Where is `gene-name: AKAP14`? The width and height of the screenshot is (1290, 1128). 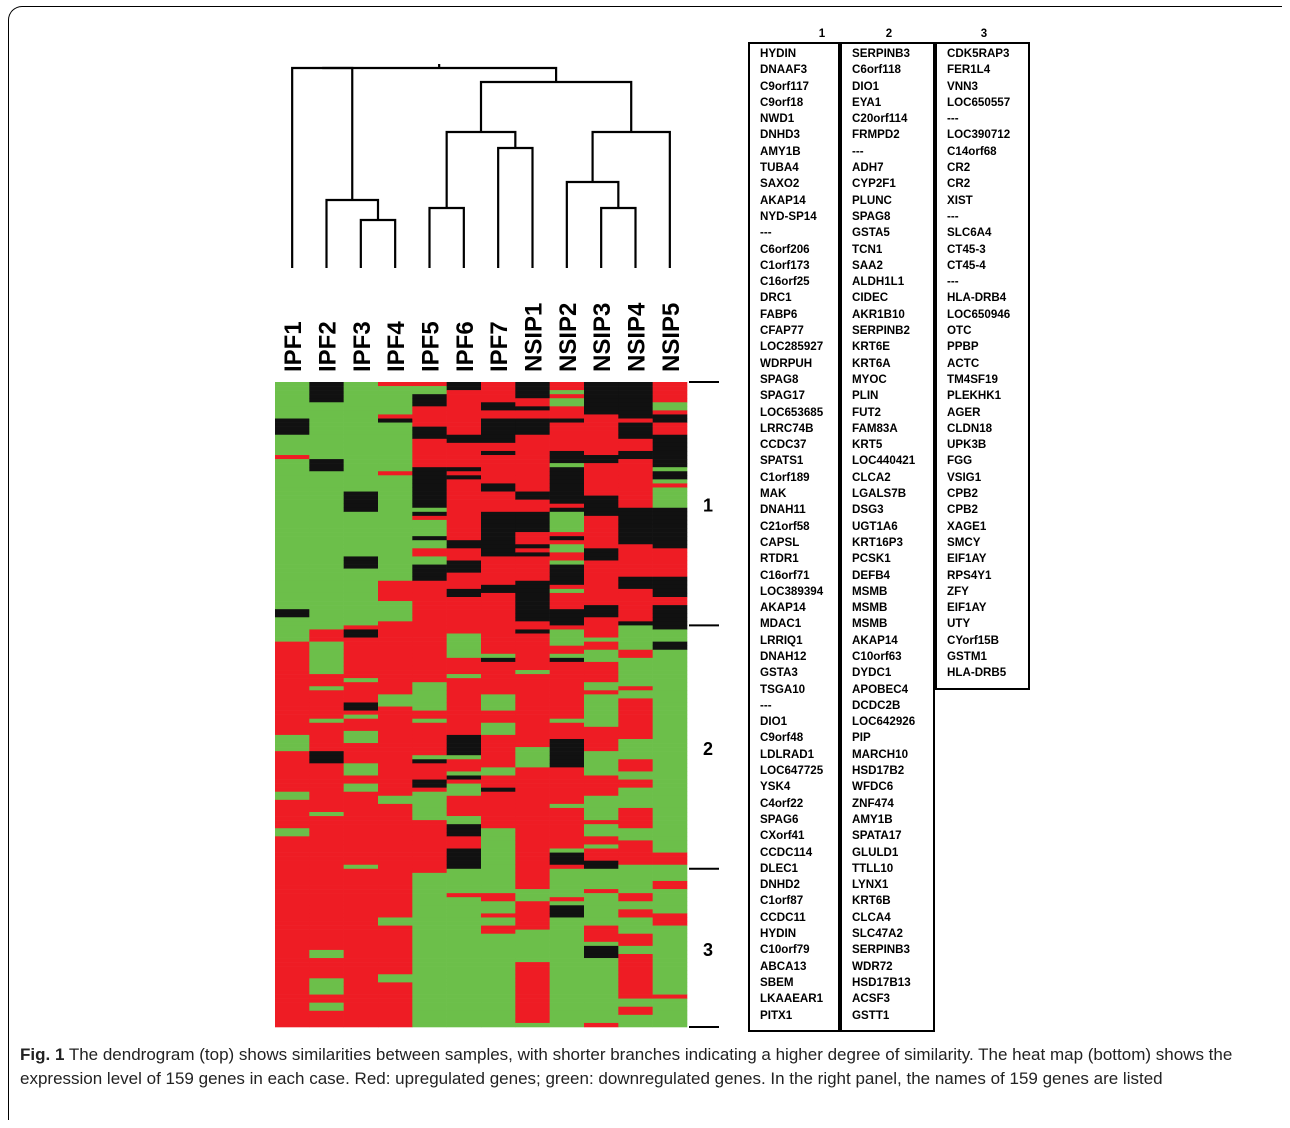 gene-name: AKAP14 is located at coordinates (875, 640).